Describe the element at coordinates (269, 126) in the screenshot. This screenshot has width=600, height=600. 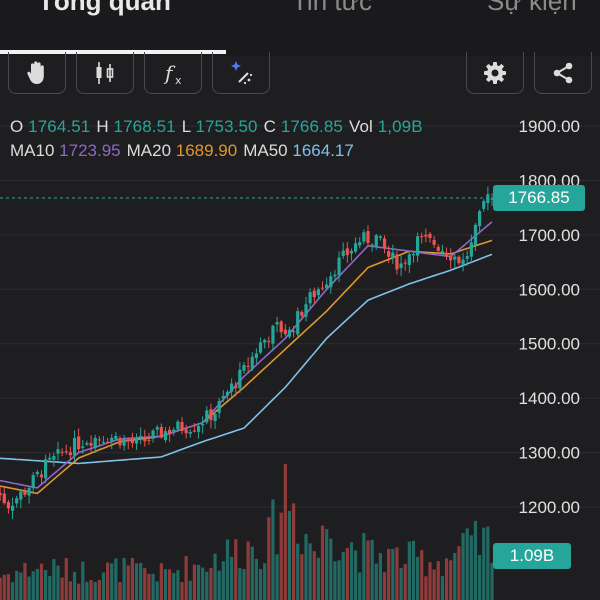
I see `close-label: C` at that location.